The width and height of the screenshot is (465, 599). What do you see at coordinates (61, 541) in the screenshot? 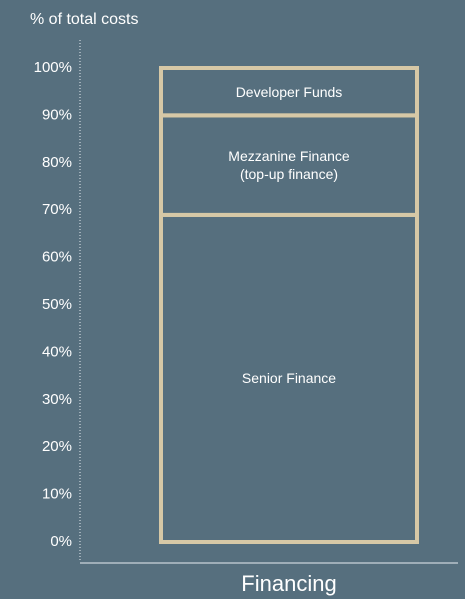
I see `y-tick-label: 0%` at bounding box center [61, 541].